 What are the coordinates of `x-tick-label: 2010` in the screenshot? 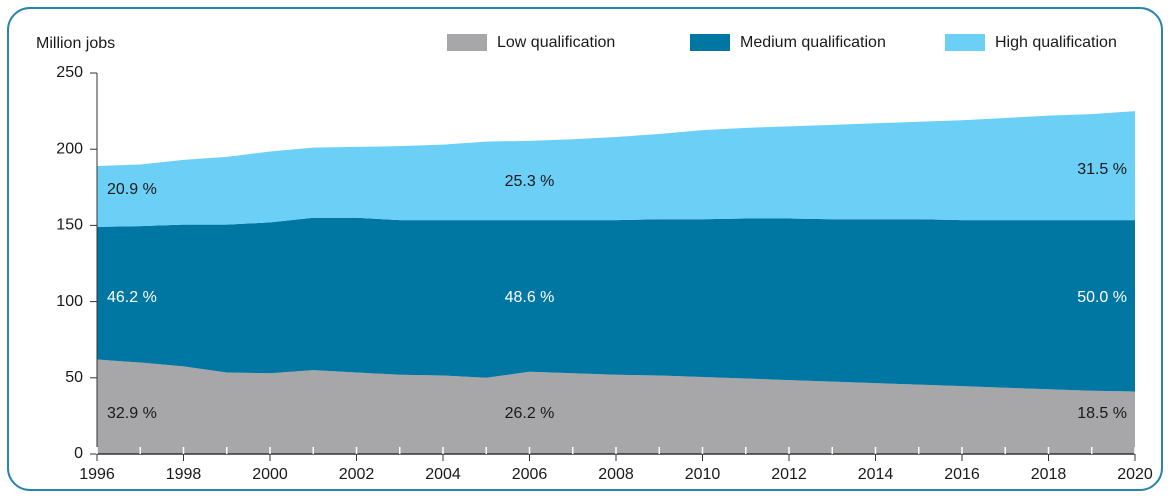 It's located at (703, 474).